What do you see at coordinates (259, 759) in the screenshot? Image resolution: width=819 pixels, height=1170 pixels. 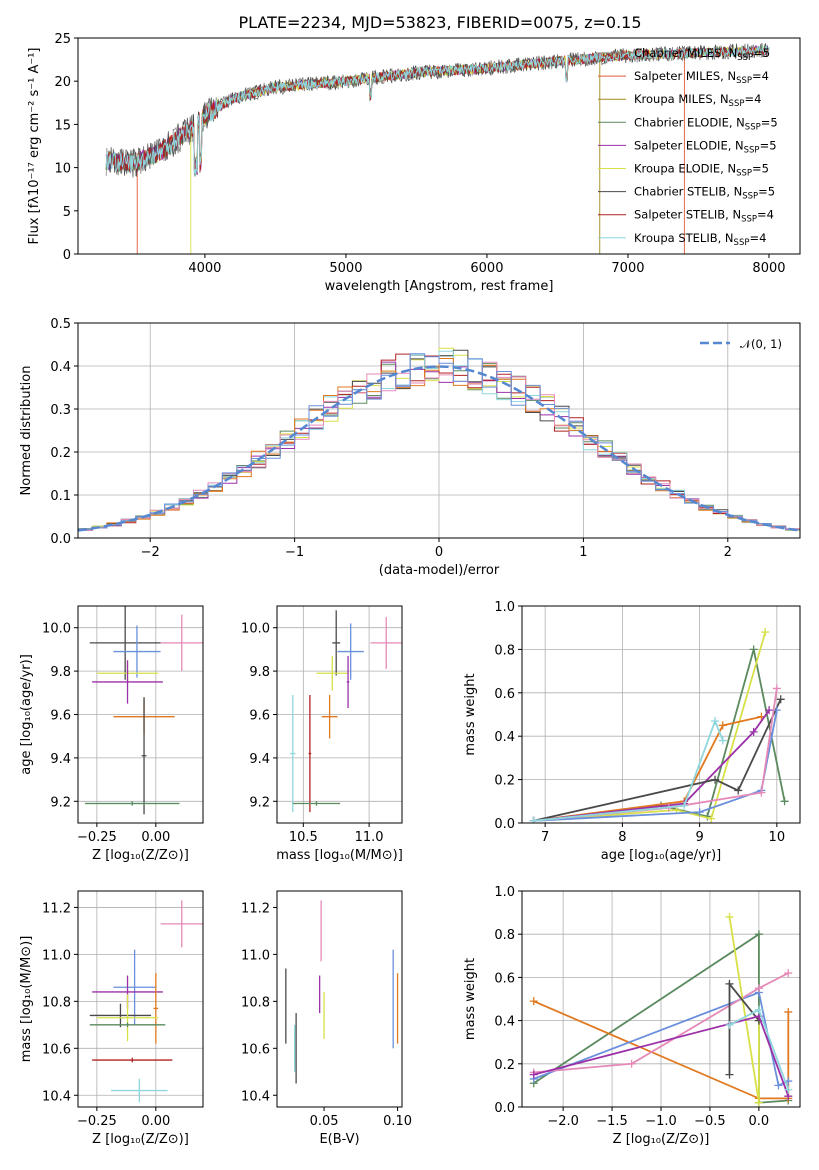 I see `age_vs_mass-tick-label-y: 9.4` at bounding box center [259, 759].